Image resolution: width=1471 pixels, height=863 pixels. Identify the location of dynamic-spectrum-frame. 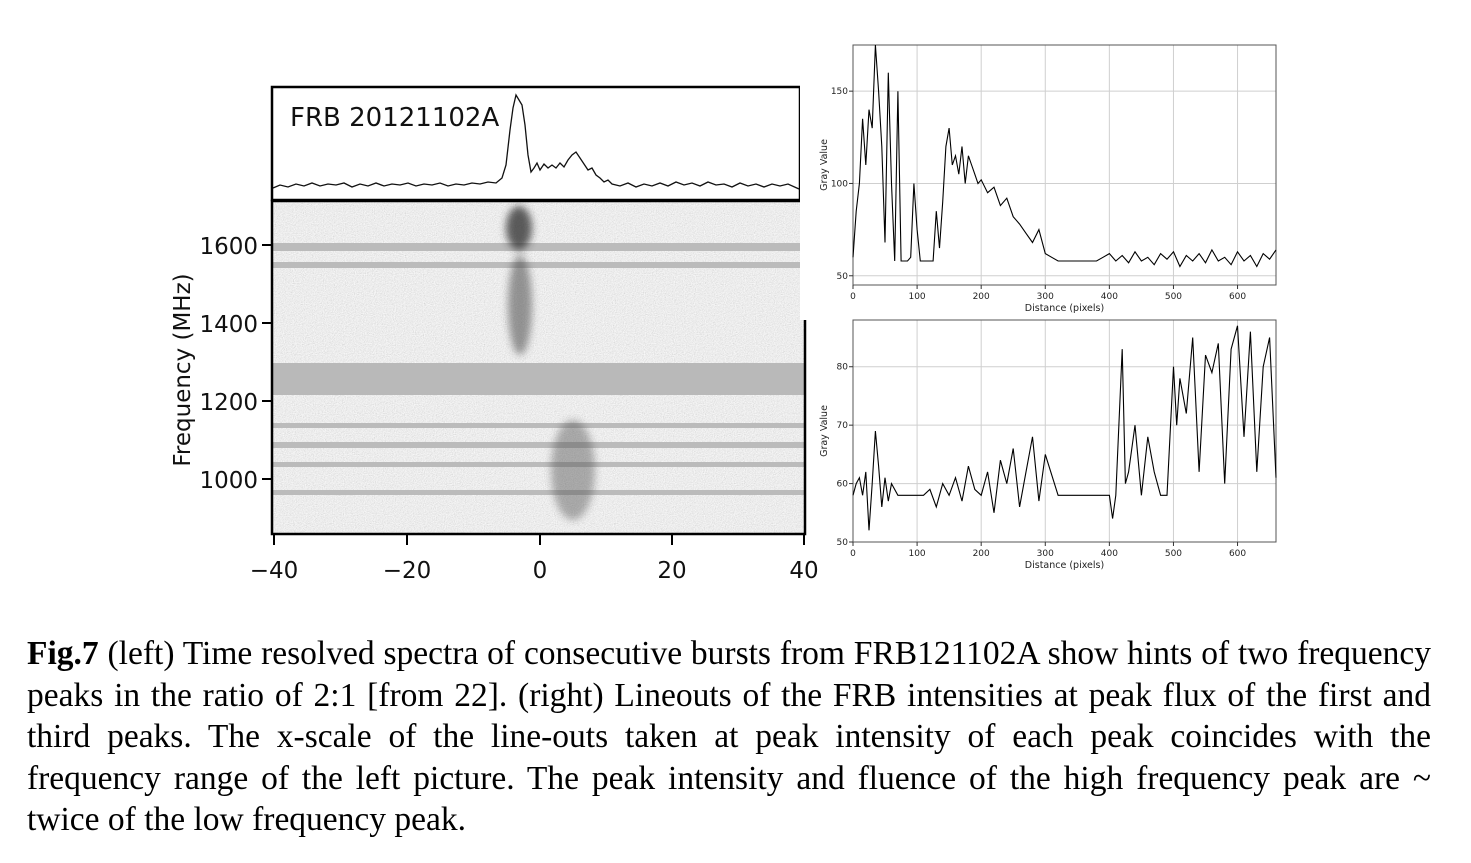
(538, 367).